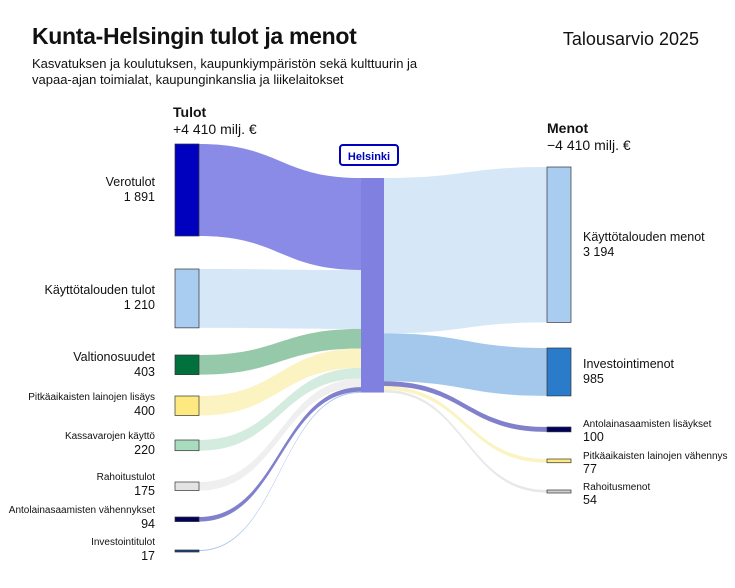  What do you see at coordinates (144, 450) in the screenshot?
I see `income-value: 220` at bounding box center [144, 450].